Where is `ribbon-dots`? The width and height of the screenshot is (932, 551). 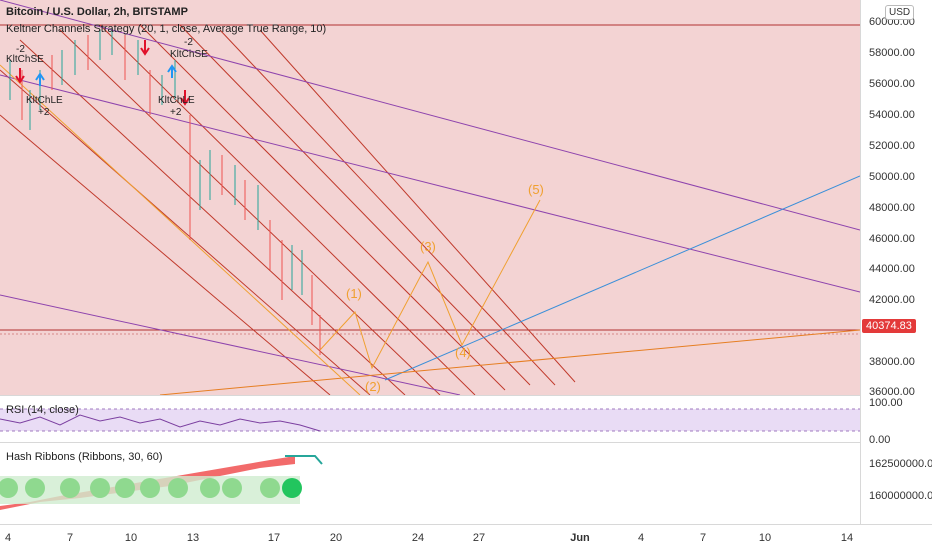 ribbon-dots is located at coordinates (140, 488).